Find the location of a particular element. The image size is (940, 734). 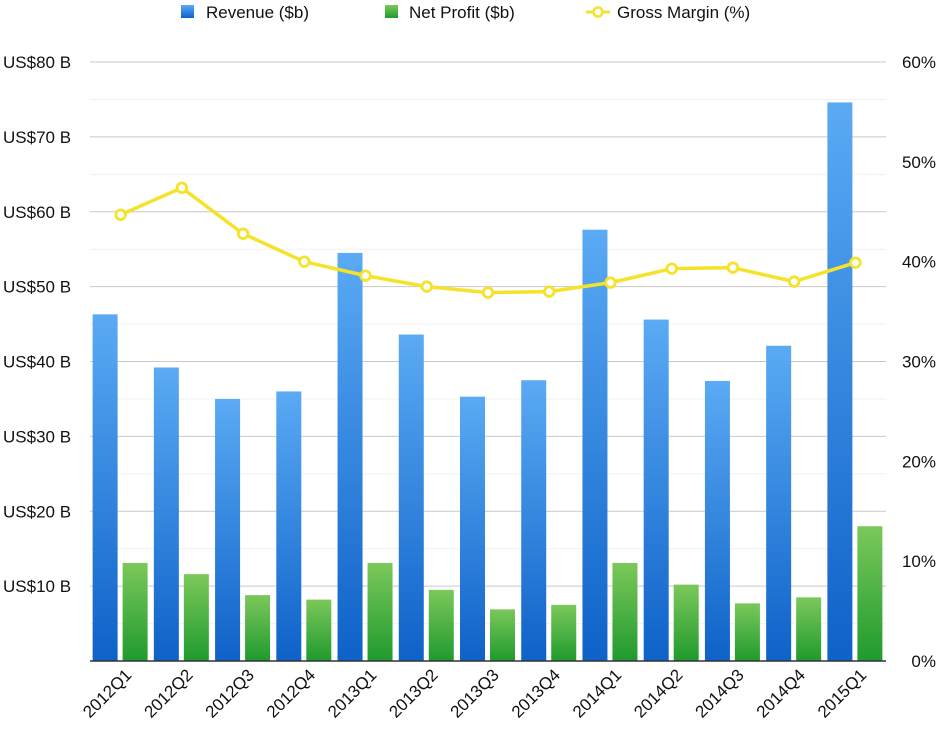

x-tick-label: 2015Q1 is located at coordinates (842, 693).